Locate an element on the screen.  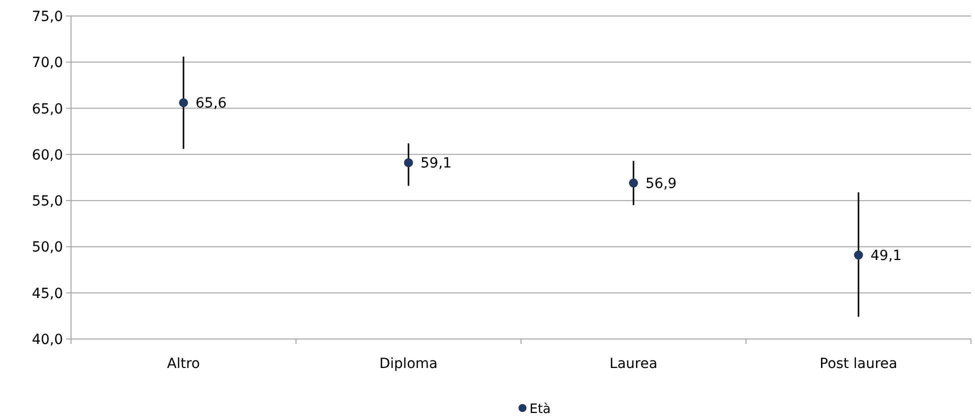
y-tick-label: 65,0 is located at coordinates (47, 109).